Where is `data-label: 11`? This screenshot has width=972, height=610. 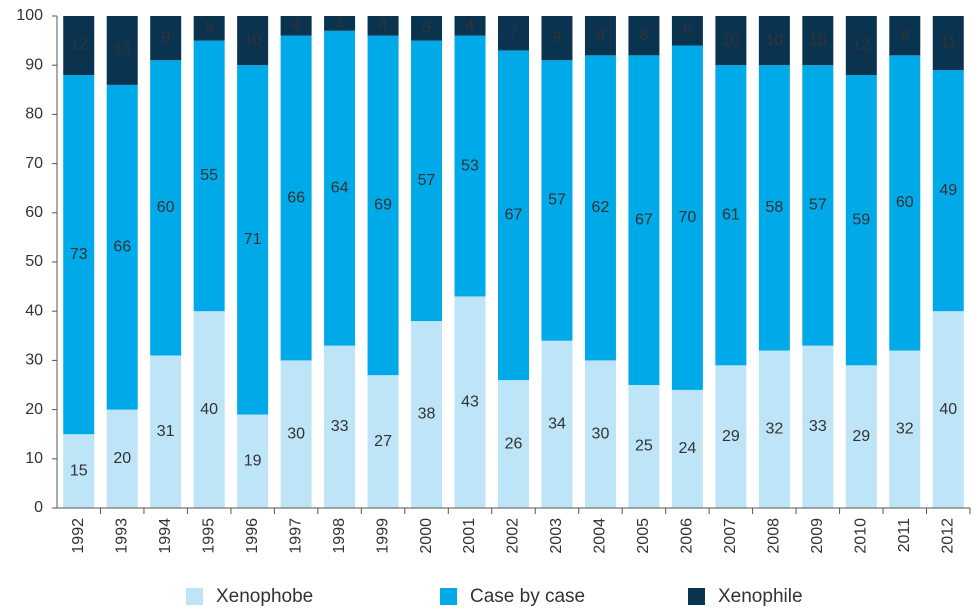
data-label: 11 is located at coordinates (948, 42).